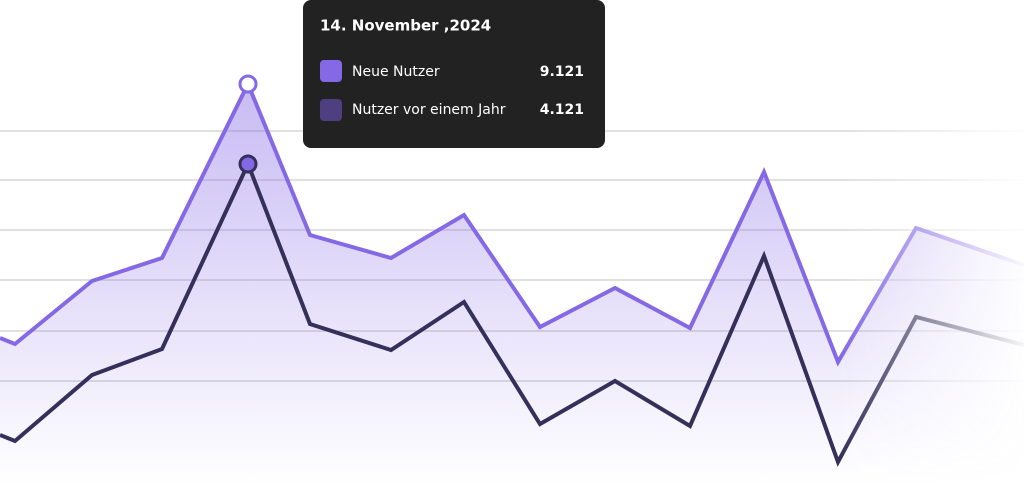 The height and width of the screenshot is (485, 1024). What do you see at coordinates (405, 26) in the screenshot?
I see `tooltip-title: 14. November ,2024` at bounding box center [405, 26].